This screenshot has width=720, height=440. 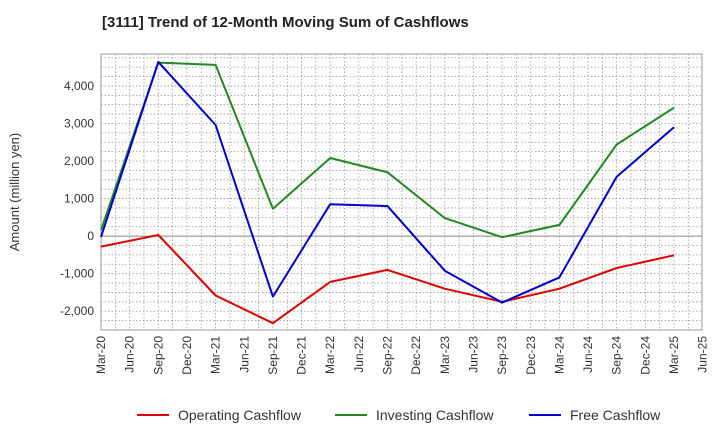 I want to click on x-tick-label: Jun-22, so click(x=359, y=354).